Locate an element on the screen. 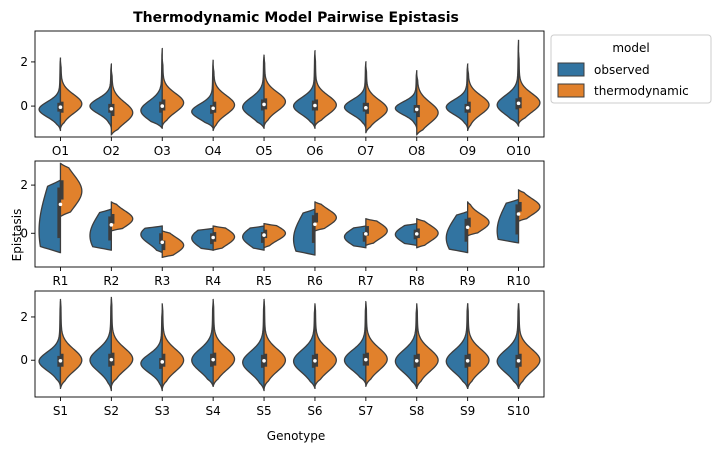 The height and width of the screenshot is (453, 720). chart-title: Thermodynamic Model Pairwise Epistasis is located at coordinates (296, 18).